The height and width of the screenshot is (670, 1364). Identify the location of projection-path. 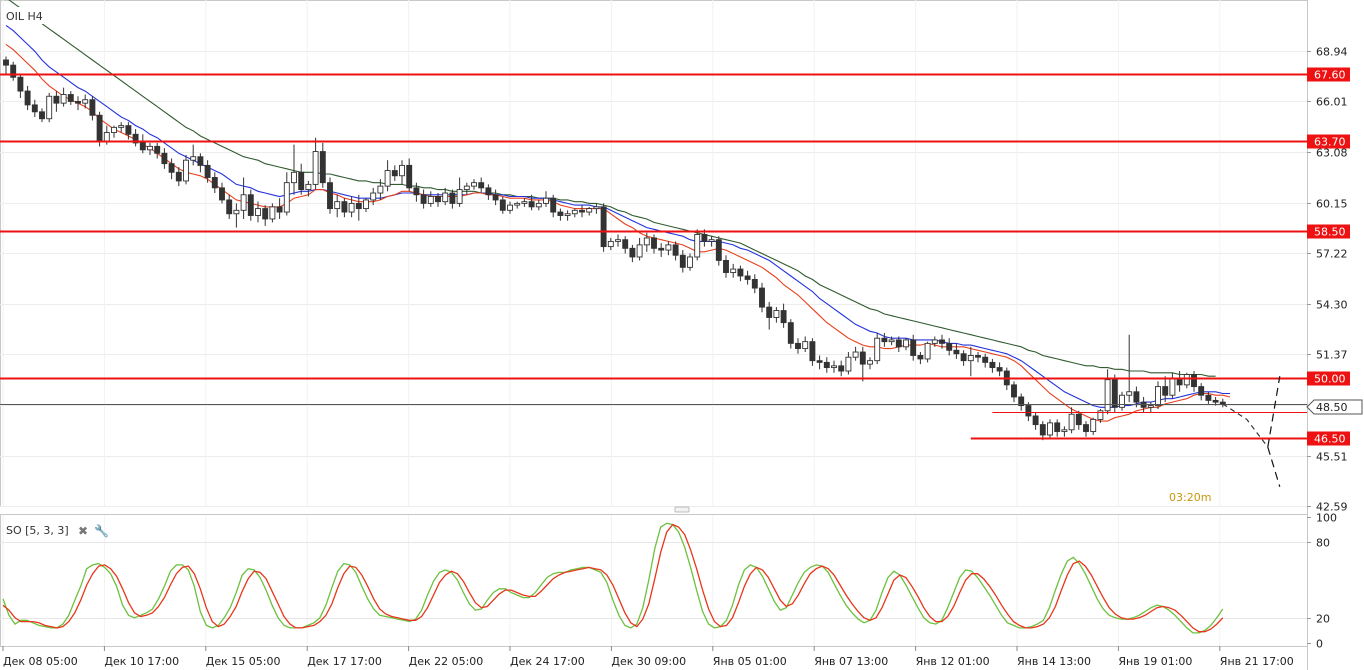
(1251, 431).